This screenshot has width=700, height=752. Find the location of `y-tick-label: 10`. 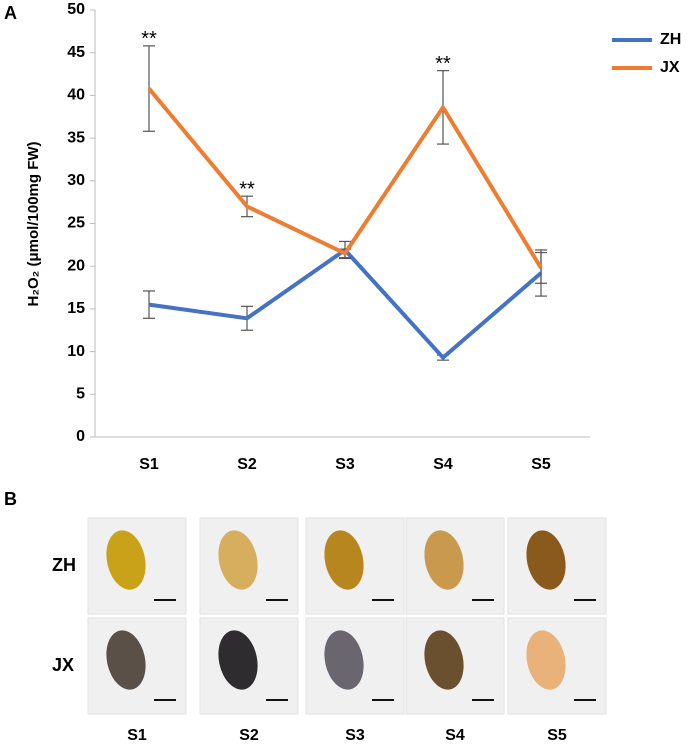

y-tick-label: 10 is located at coordinates (76, 351).